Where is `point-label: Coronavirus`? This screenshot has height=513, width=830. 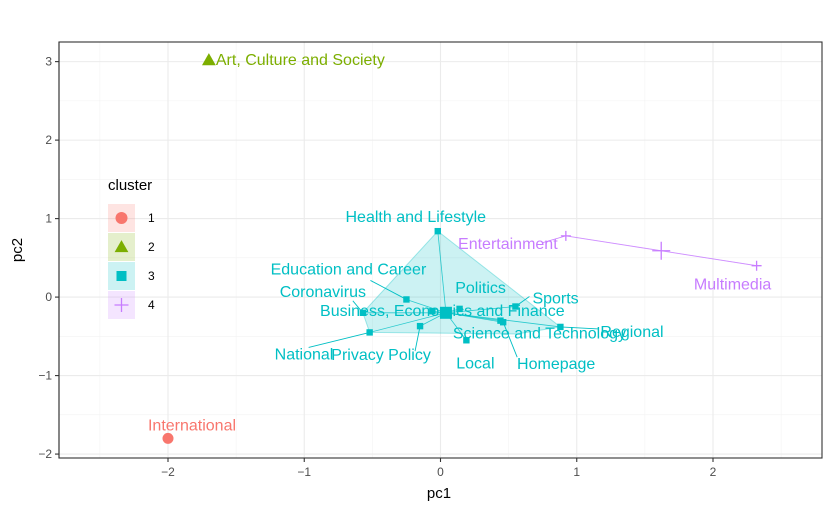
point-label: Coronavirus is located at coordinates (323, 292).